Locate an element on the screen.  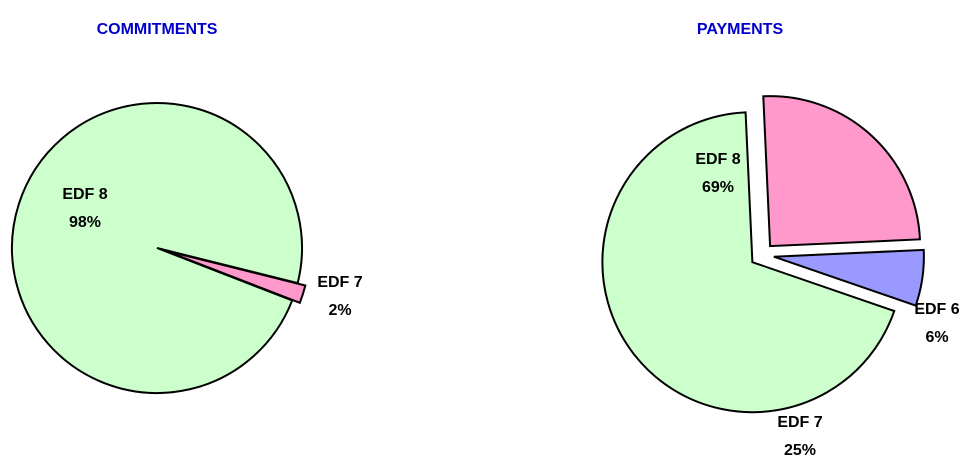
slice-value-label: 2% is located at coordinates (339, 310).